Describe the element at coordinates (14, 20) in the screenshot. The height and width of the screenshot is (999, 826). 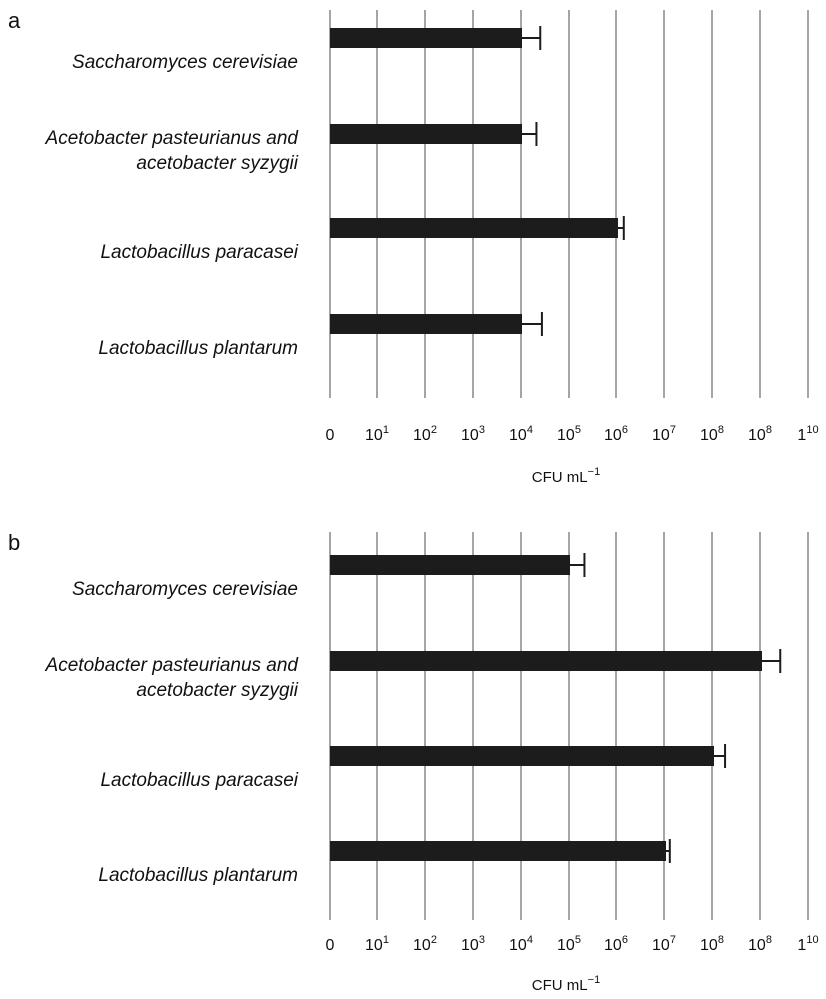
I see `panel-label: a` at that location.